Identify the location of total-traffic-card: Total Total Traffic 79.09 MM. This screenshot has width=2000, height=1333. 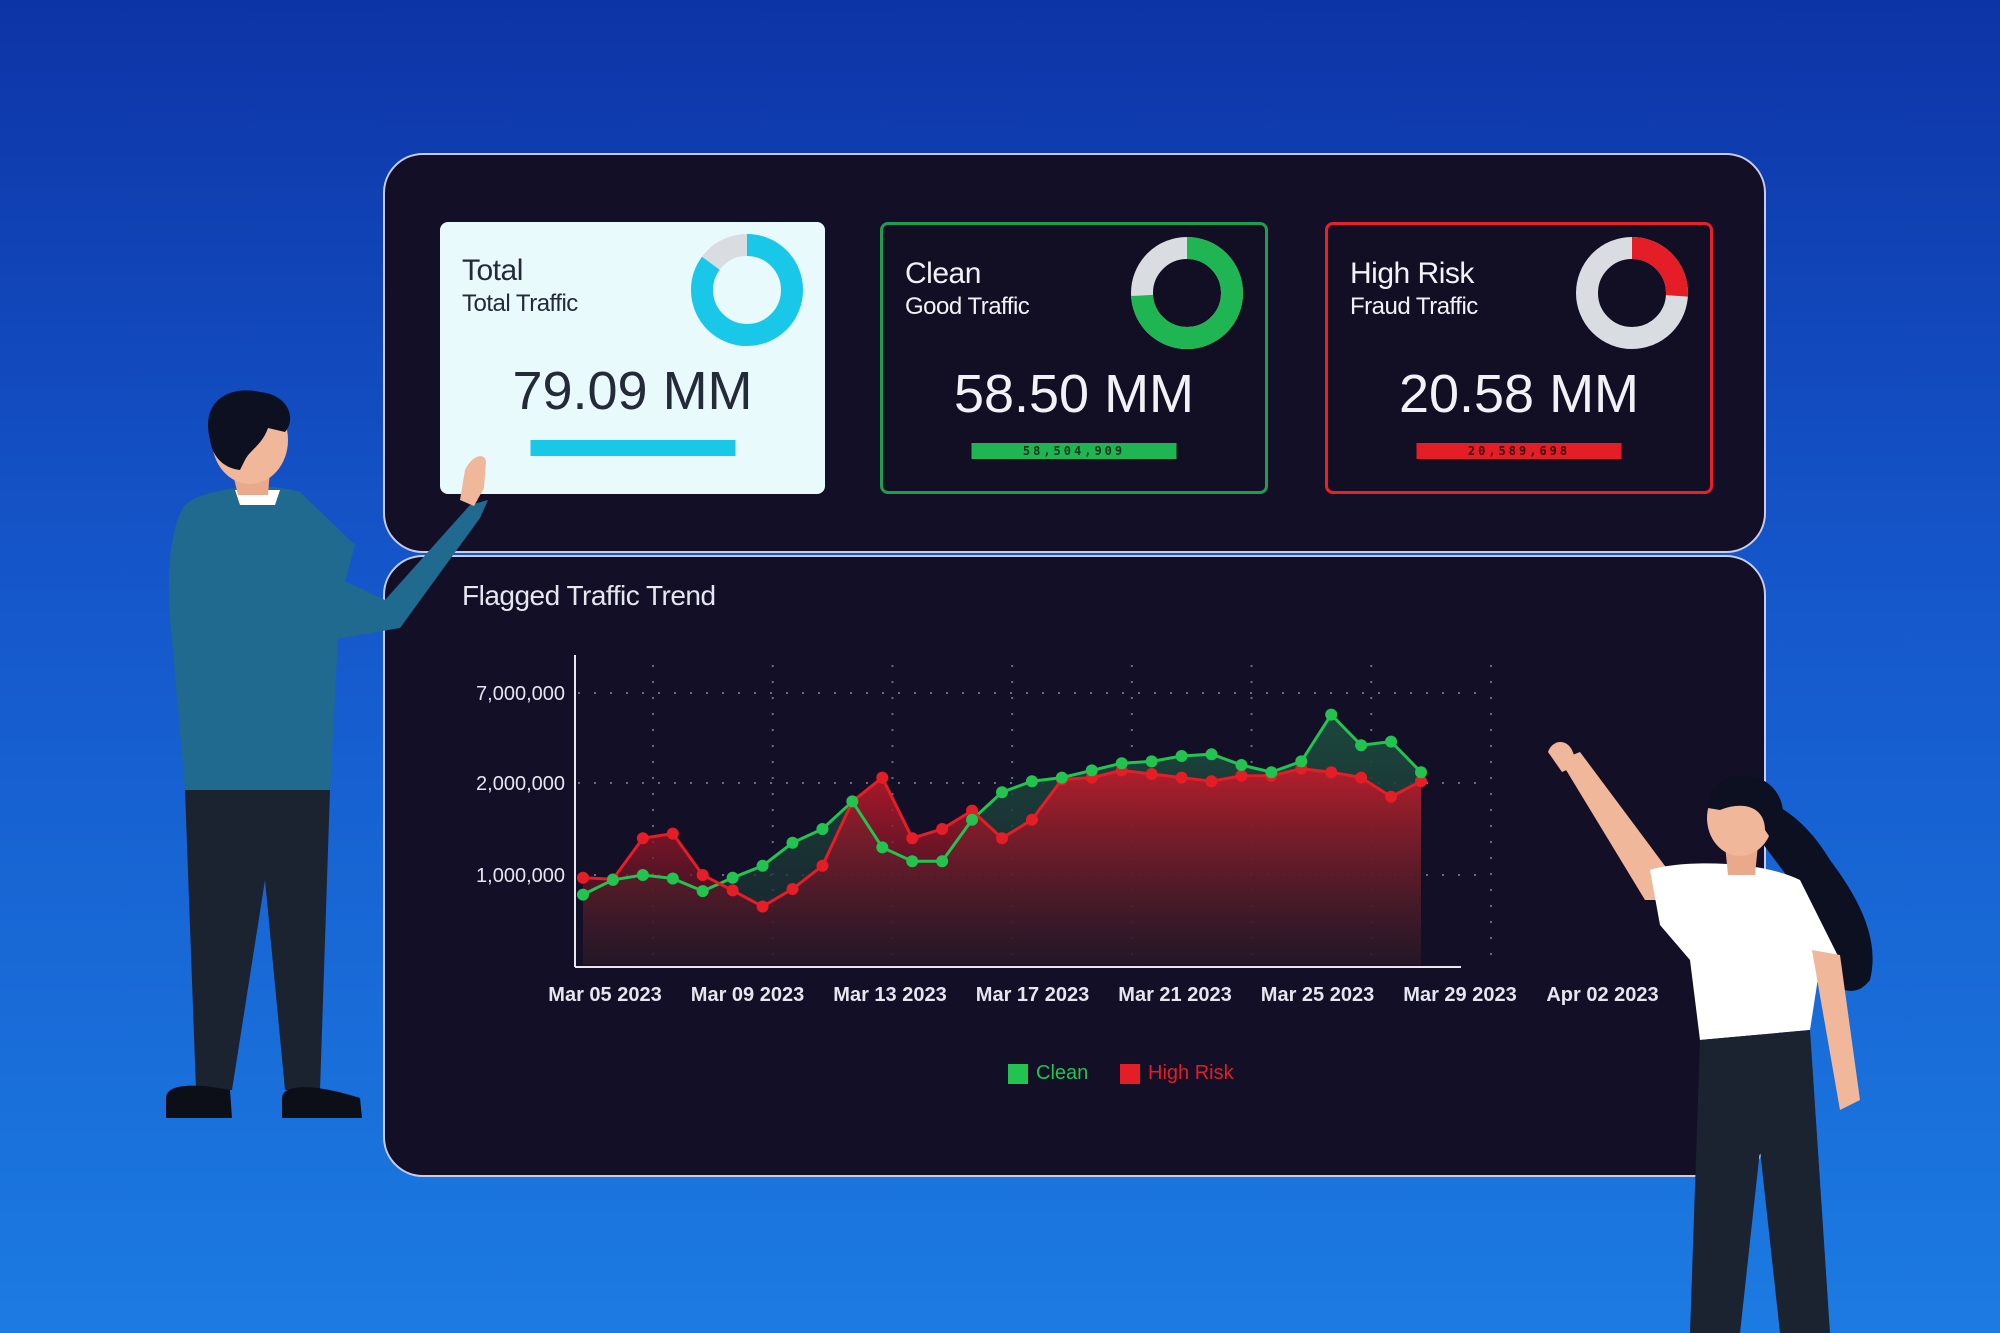
(632, 358).